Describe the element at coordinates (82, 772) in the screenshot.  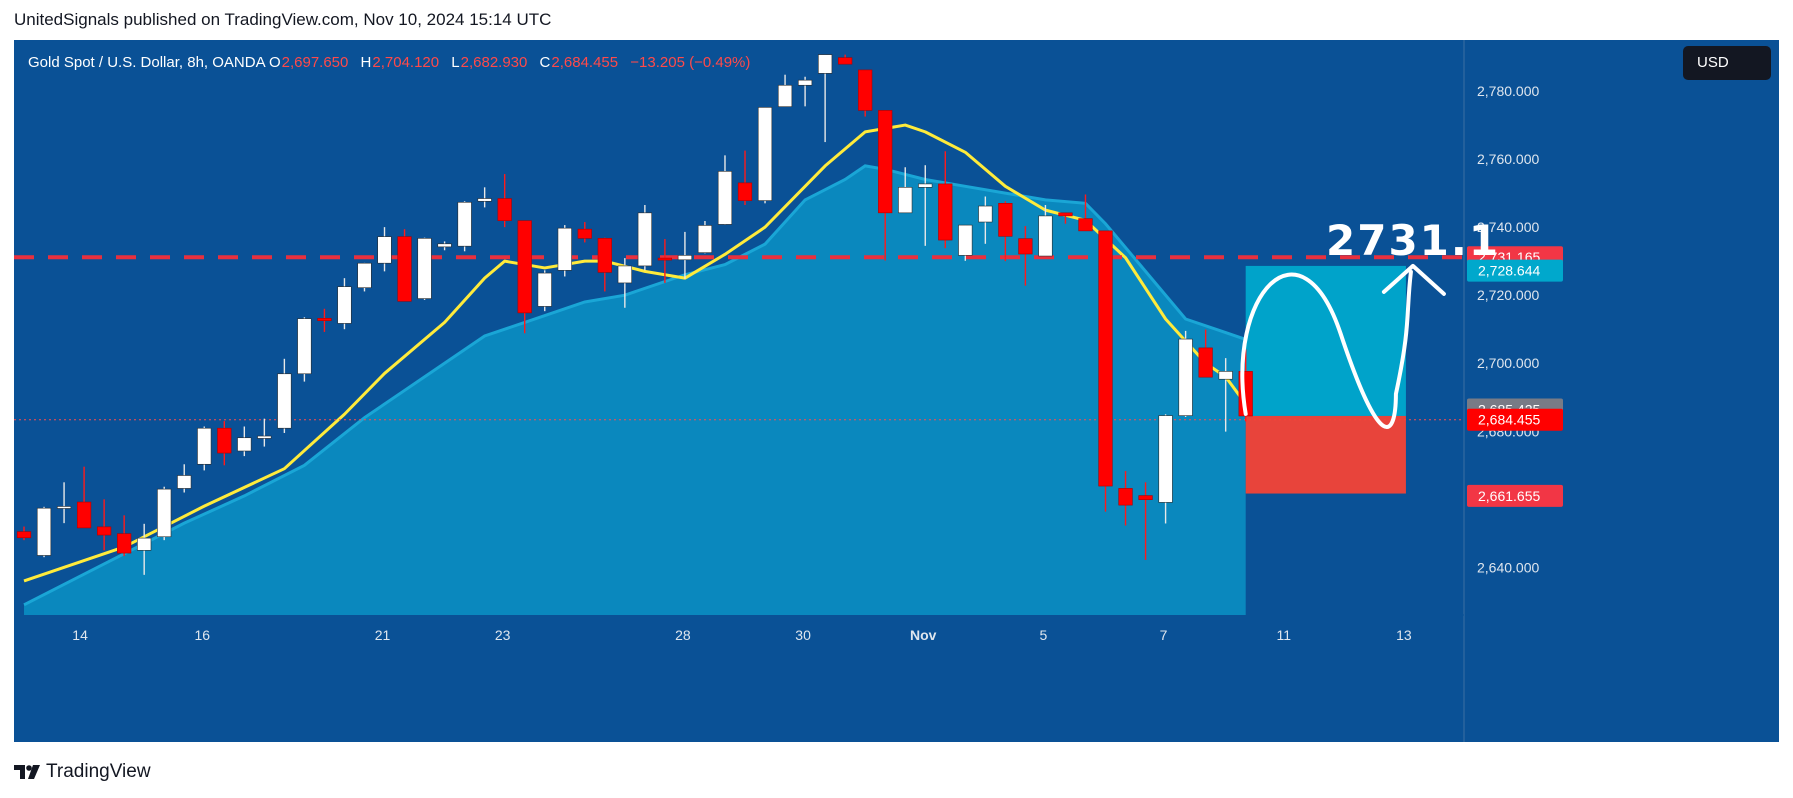
I see `tradingview-logo: TradingView` at that location.